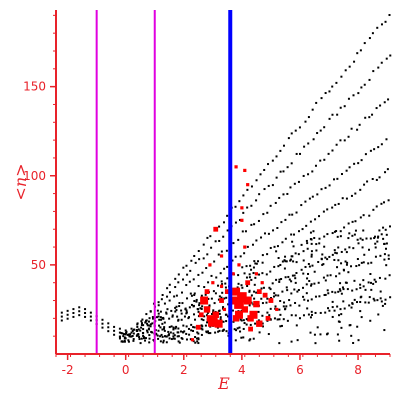  What do you see at coordinates (184, 370) in the screenshot?
I see `x-tick-label: 2` at bounding box center [184, 370].